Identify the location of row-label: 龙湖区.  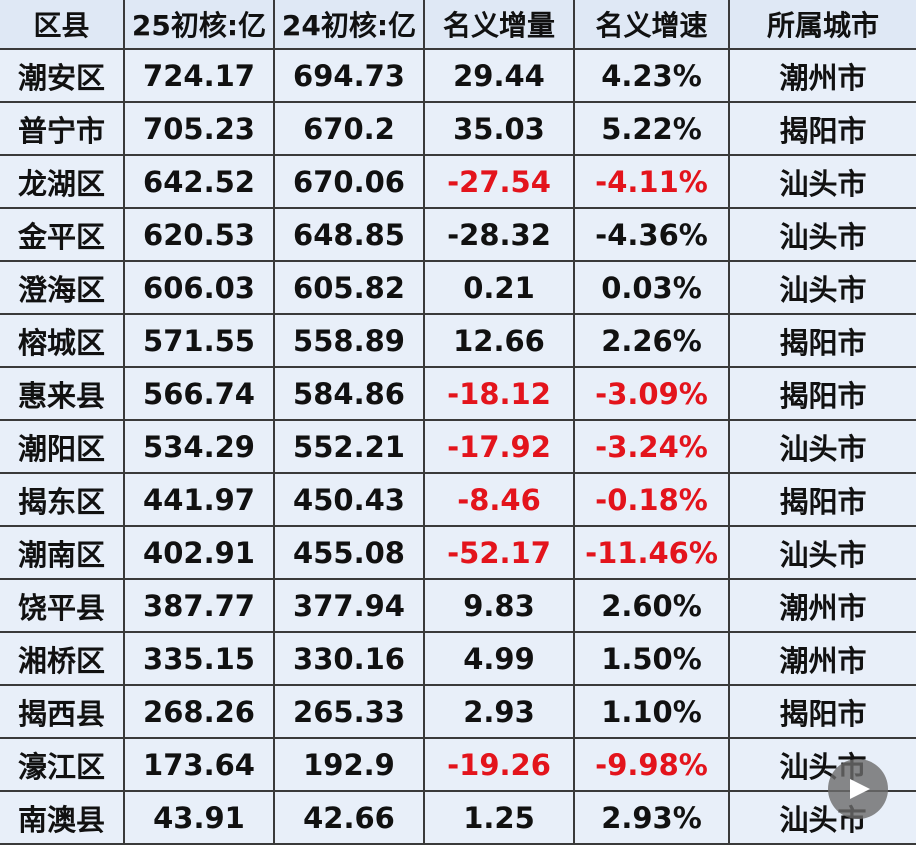
(62, 182).